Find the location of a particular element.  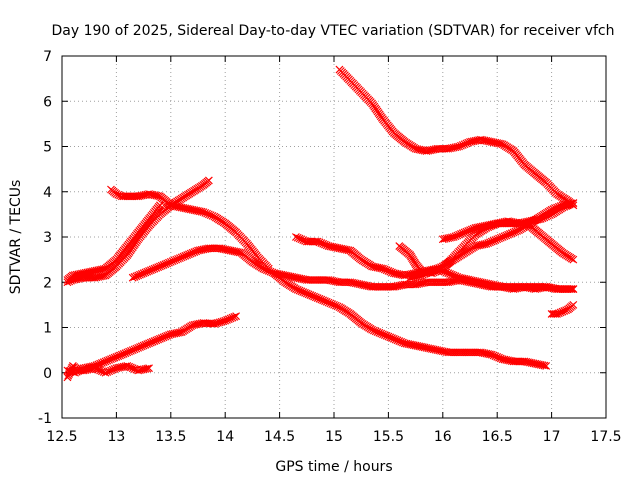

x-tick-labels: 12.5 13 13.5 14 14.5 15 15.5 16 16.5 17 17.5 is located at coordinates (333, 437).